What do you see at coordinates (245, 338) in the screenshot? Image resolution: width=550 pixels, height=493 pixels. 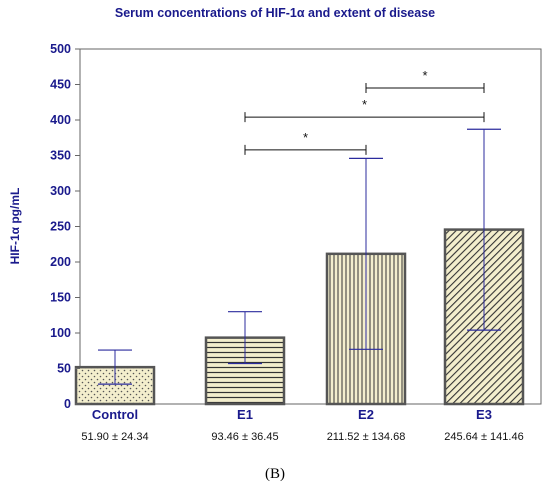 I see `error-bar-e1` at bounding box center [245, 338].